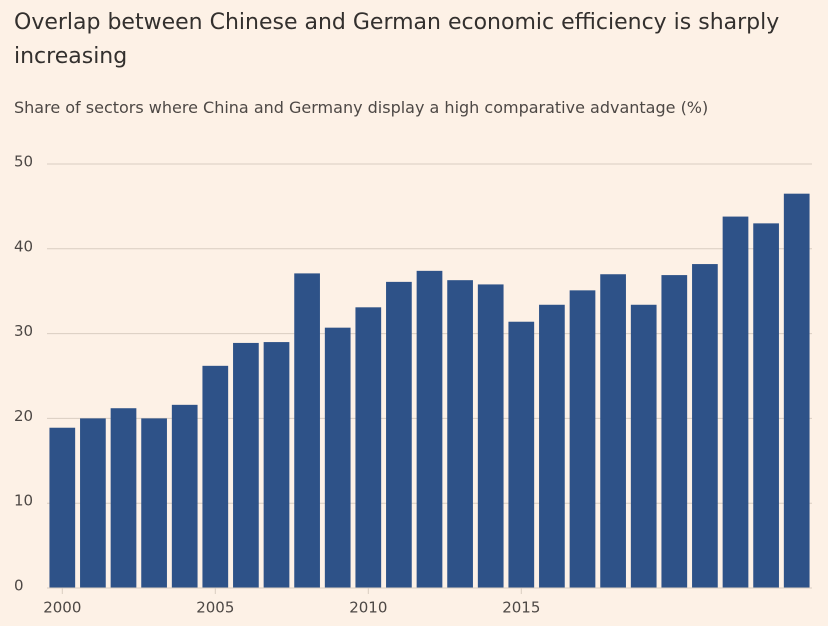 The height and width of the screenshot is (626, 828). Describe the element at coordinates (62, 608) in the screenshot. I see `x-tick-label: 2000` at that location.